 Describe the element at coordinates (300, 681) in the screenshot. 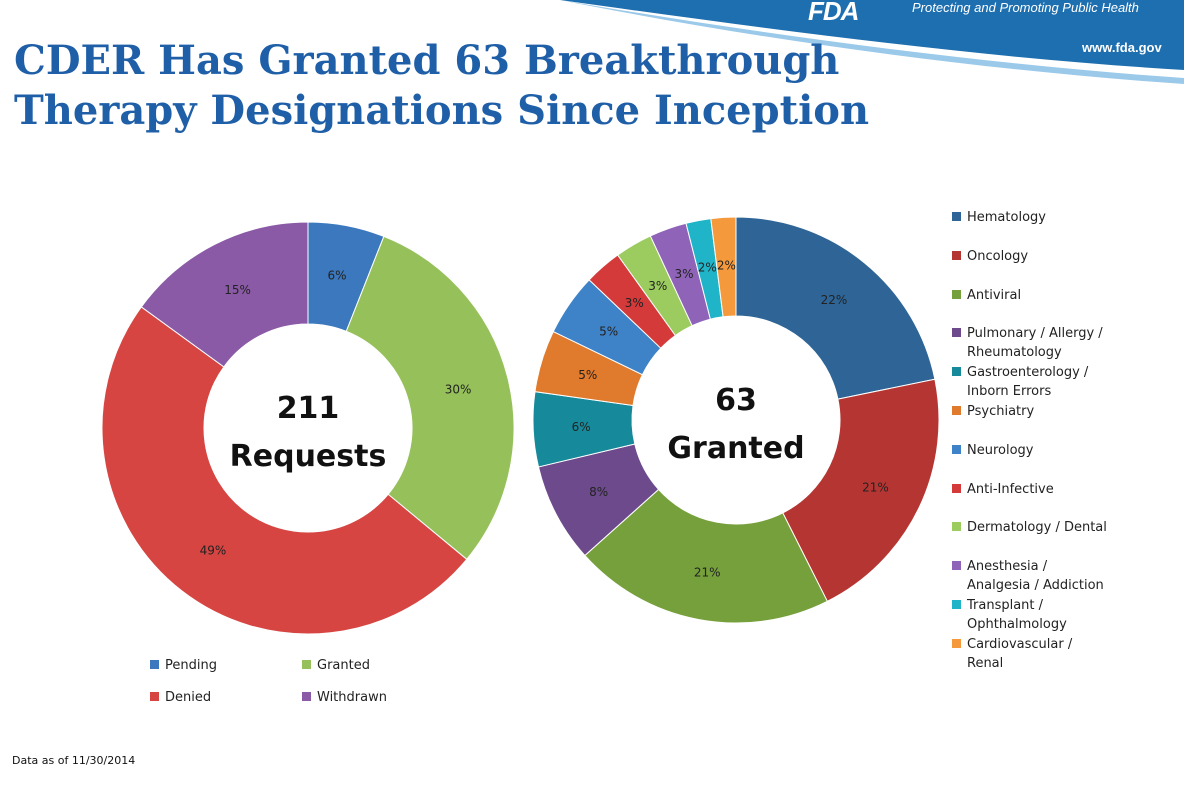

I see `requests-legend: Pending Granted Denied Withdrawn` at that location.